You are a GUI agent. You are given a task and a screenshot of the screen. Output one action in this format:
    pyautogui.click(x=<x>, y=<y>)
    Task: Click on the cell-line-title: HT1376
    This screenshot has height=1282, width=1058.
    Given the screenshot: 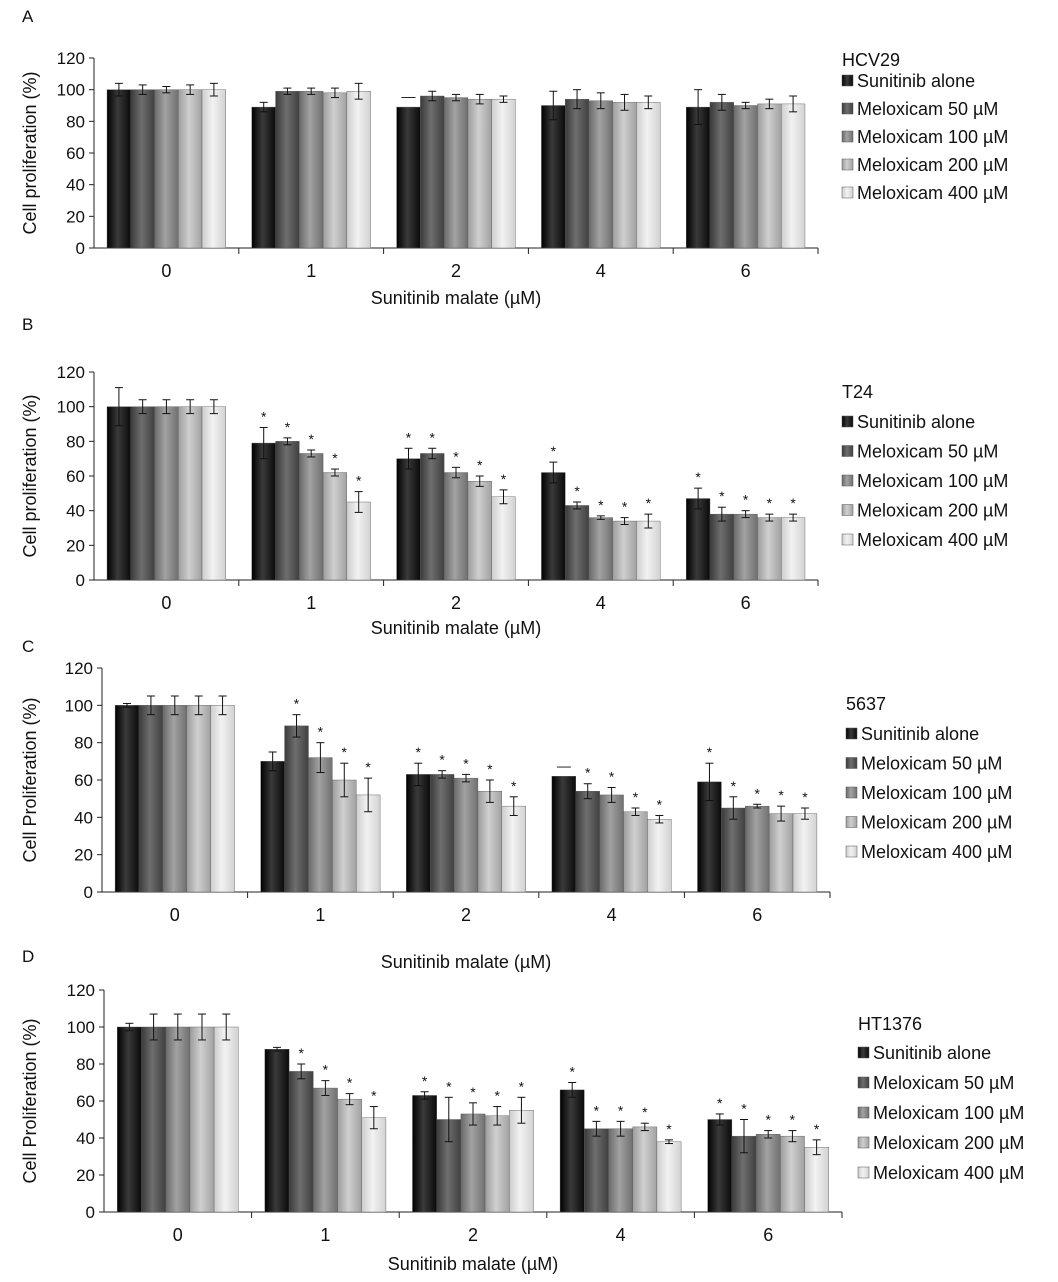 What is the action you would take?
    pyautogui.click(x=890, y=1024)
    